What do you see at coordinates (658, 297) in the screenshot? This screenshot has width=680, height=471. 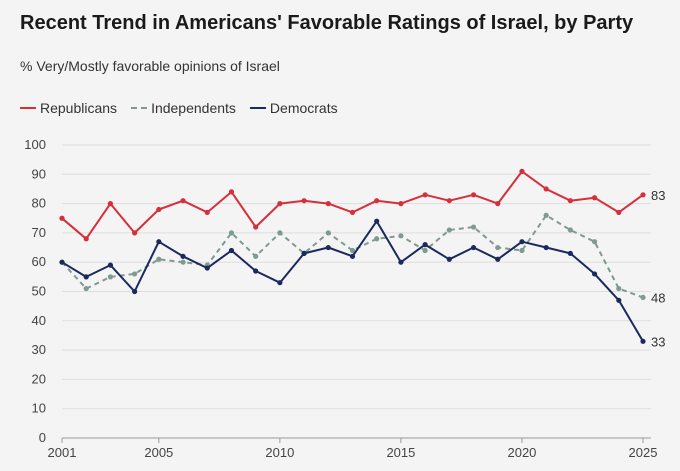 I see `end-value-label: 48` at bounding box center [658, 297].